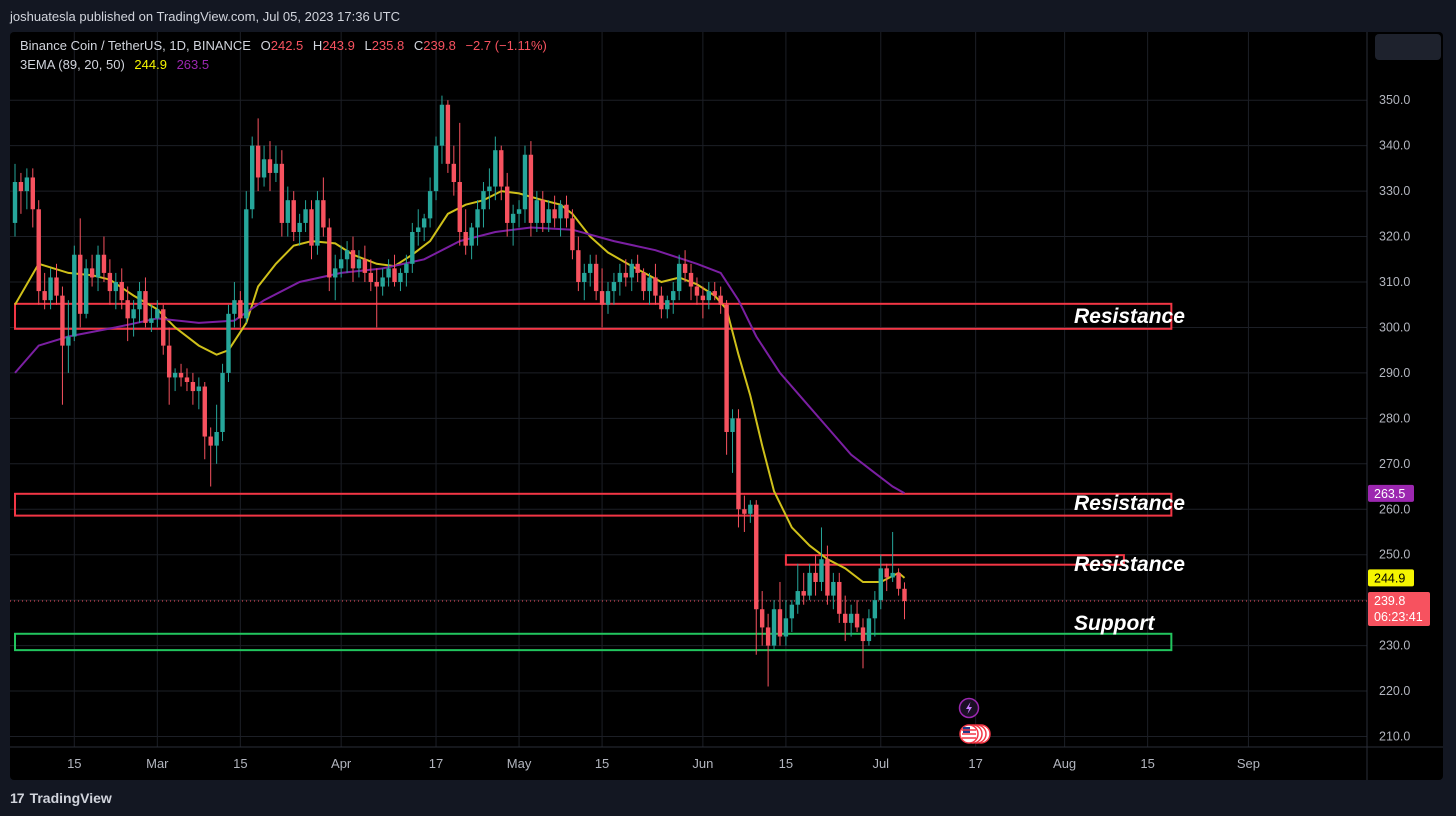 This screenshot has width=1456, height=816. Describe the element at coordinates (135, 45) in the screenshot. I see `symbol-title: Binance Coin / TetherUS, 1D, BINANCE` at that location.